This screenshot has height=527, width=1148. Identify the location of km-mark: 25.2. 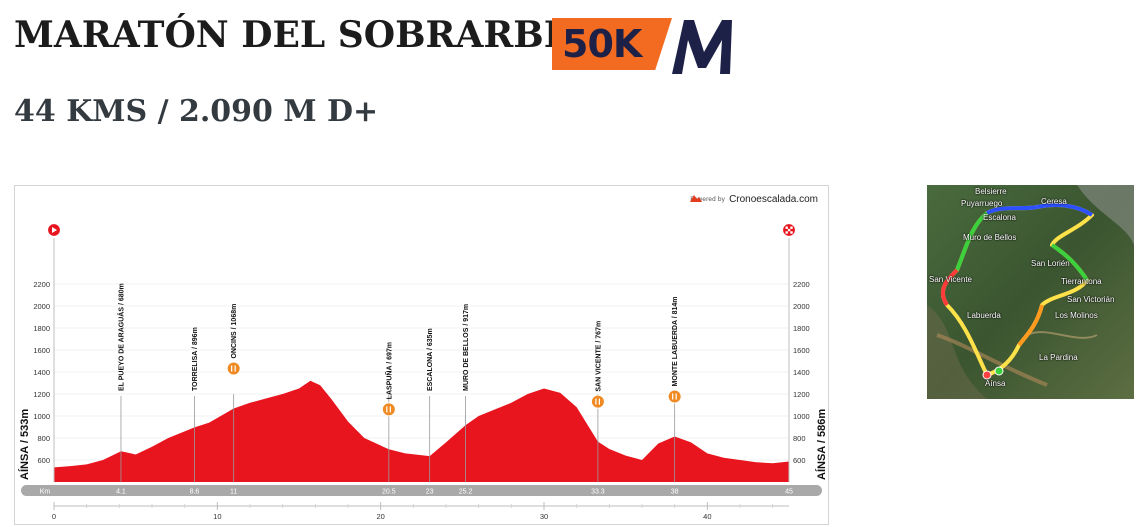
(466, 492).